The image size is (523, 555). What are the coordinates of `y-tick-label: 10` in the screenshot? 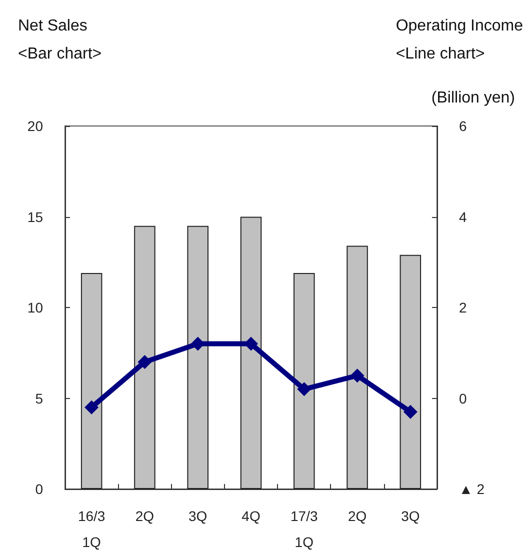 It's located at (35, 308).